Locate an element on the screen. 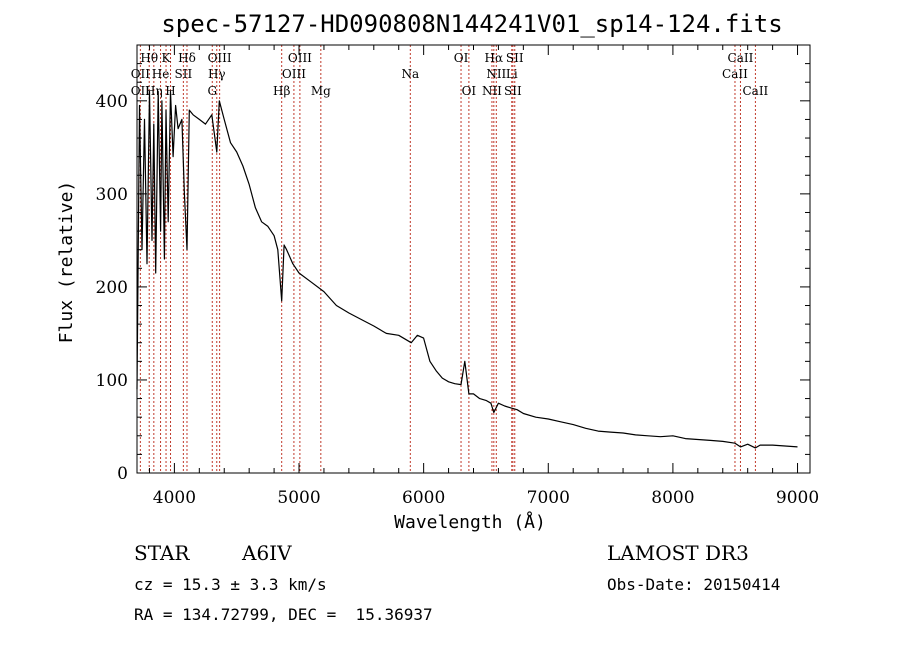  line-label-25: NII is located at coordinates (492, 91).